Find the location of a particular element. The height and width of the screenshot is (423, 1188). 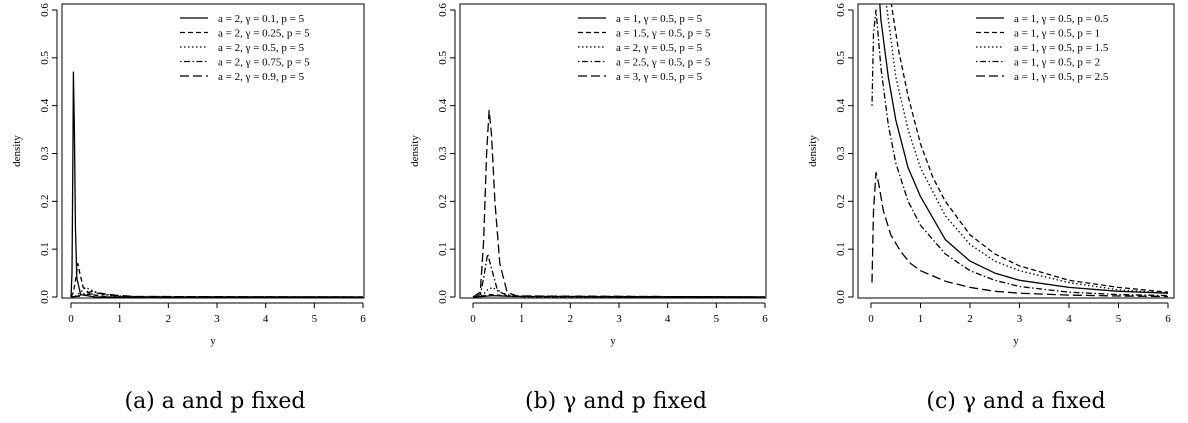

panel-2-x-tick-label: 3 is located at coordinates (619, 319).